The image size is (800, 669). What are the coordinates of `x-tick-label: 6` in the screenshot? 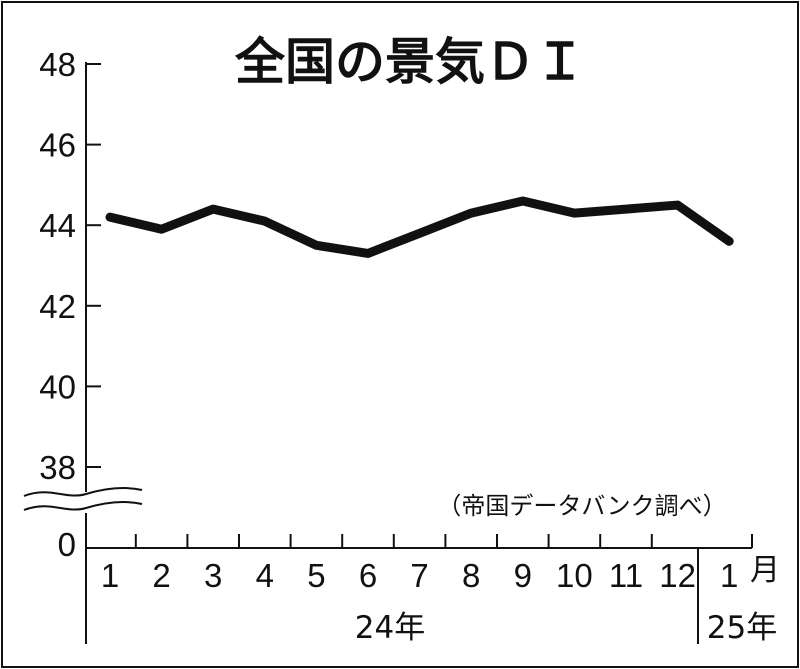 It's located at (368, 575).